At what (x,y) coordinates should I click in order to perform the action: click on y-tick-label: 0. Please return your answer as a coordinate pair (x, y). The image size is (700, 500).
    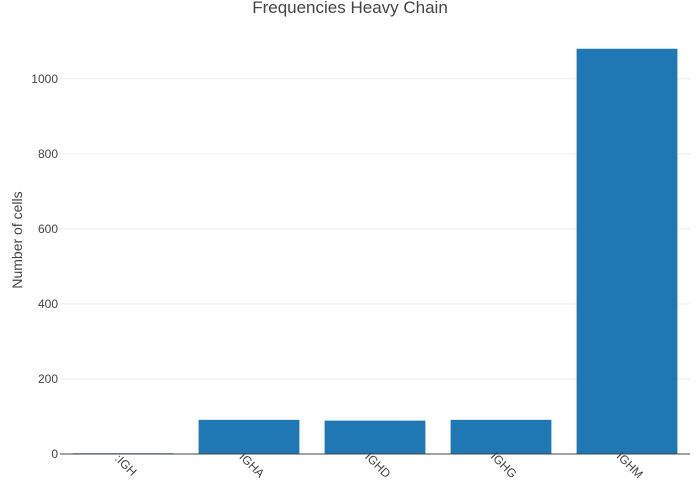
    Looking at the image, I should click on (54, 454).